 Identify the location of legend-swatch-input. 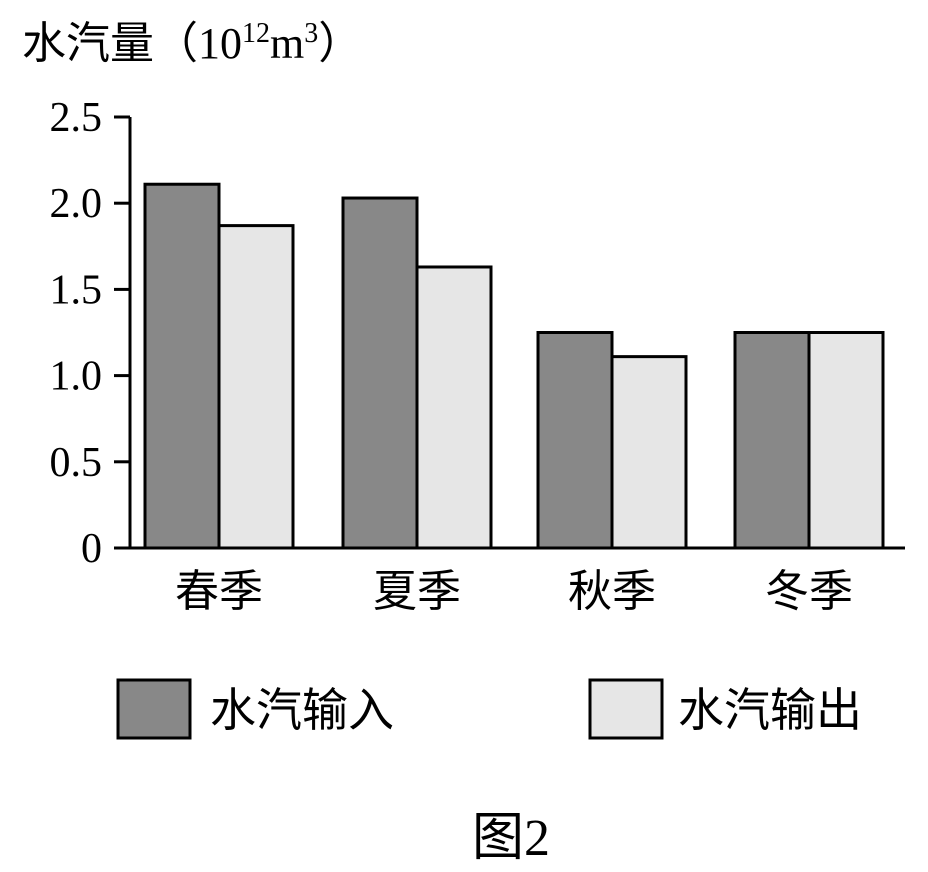
(154, 709).